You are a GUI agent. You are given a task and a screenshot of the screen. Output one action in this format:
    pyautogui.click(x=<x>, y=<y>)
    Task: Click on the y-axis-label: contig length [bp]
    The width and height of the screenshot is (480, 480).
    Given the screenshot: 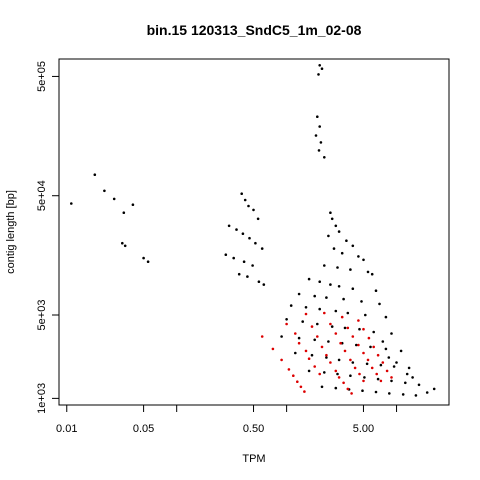 What is the action you would take?
    pyautogui.click(x=11, y=232)
    